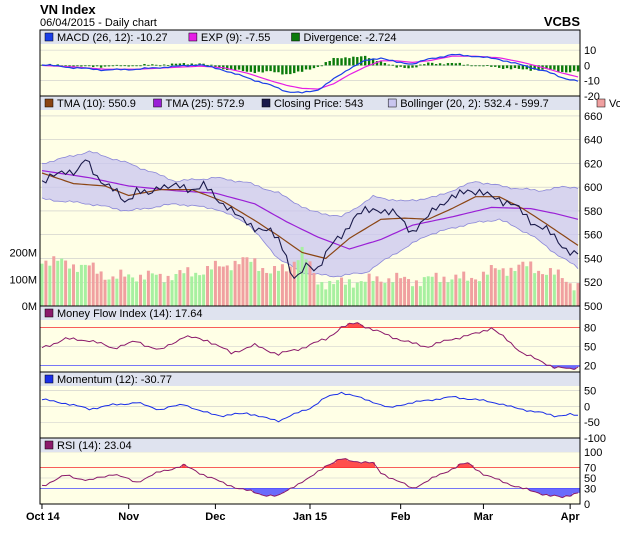 The width and height of the screenshot is (620, 535). Describe the element at coordinates (590, 469) in the screenshot. I see `y-tick-label: 70` at that location.